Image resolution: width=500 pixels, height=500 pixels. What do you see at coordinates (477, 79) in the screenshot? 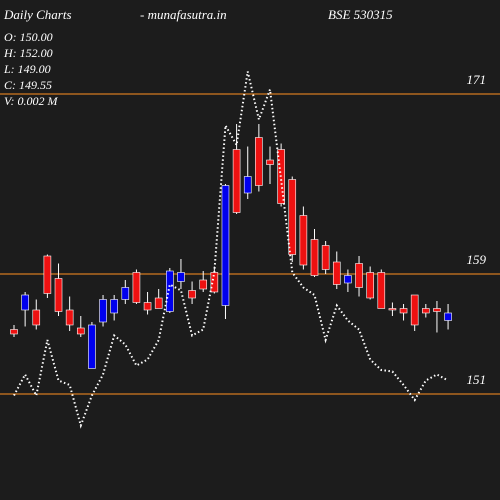
I see `y-tick-label: 171` at bounding box center [477, 79].